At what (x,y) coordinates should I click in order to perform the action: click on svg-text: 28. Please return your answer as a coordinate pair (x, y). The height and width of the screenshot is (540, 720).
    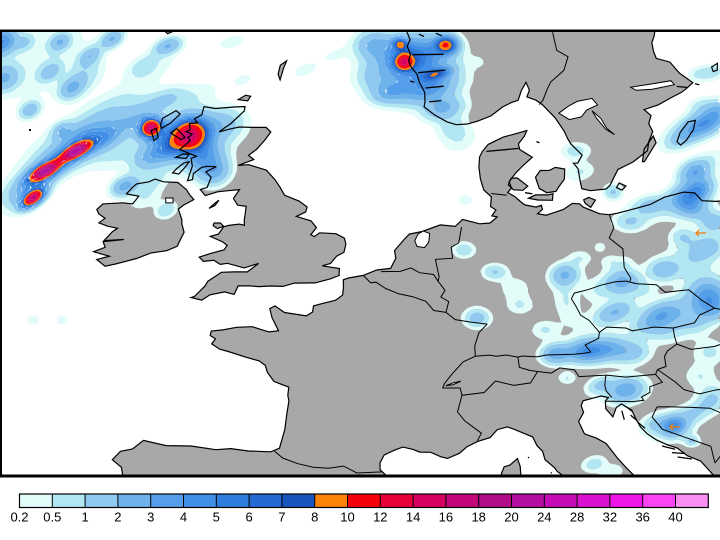
    Looking at the image, I should click on (577, 517).